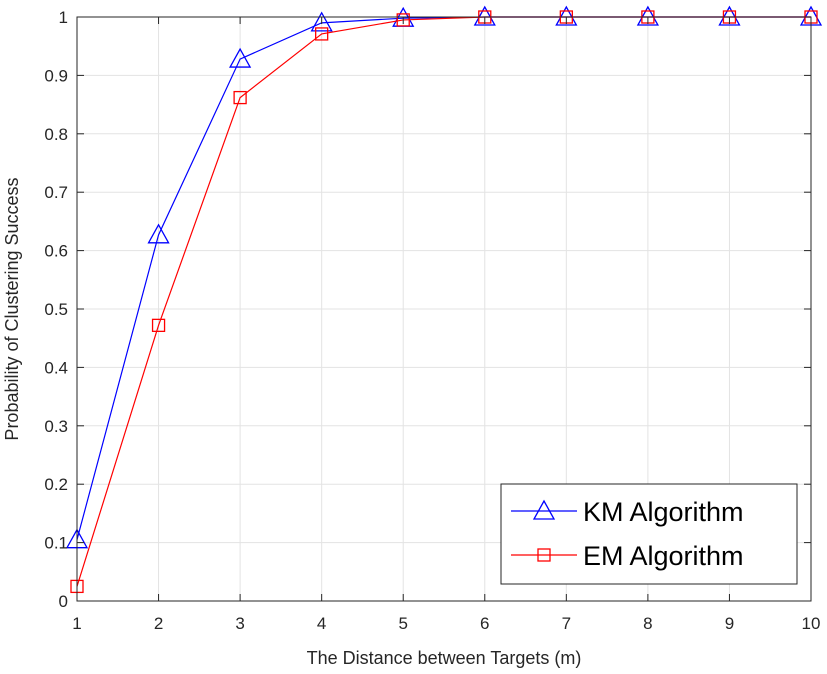 The height and width of the screenshot is (674, 827). Describe the element at coordinates (56, 309) in the screenshot. I see `y-tick-label: 0.5` at that location.